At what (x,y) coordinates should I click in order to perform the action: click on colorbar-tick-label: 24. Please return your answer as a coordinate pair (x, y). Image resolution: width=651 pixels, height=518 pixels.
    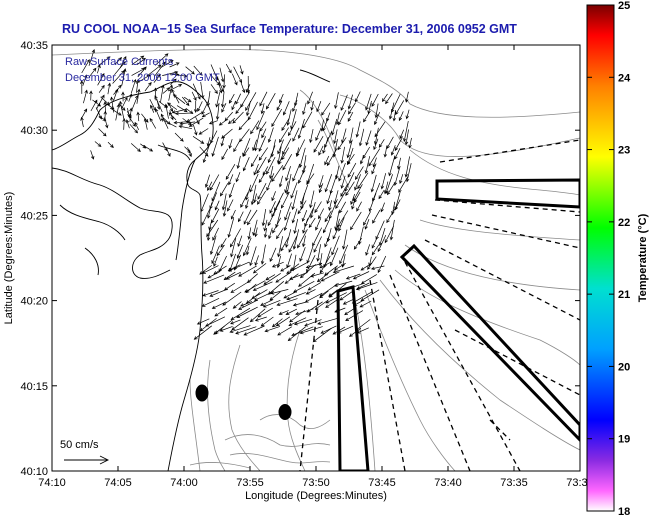
    Looking at the image, I should click on (624, 78).